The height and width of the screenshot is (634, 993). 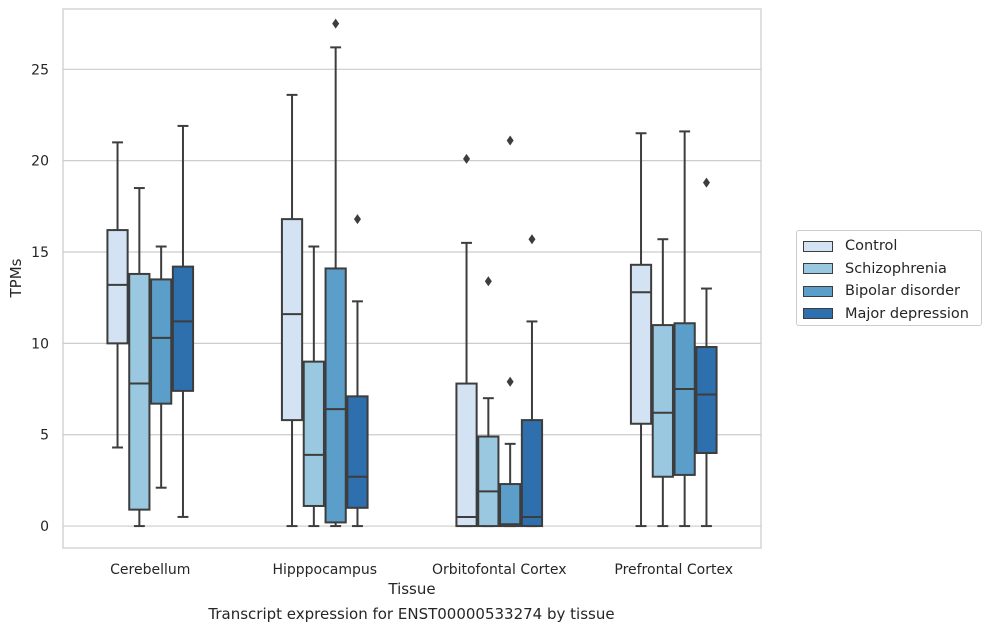 I want to click on y-axis-label: TPMs, so click(x=16, y=278).